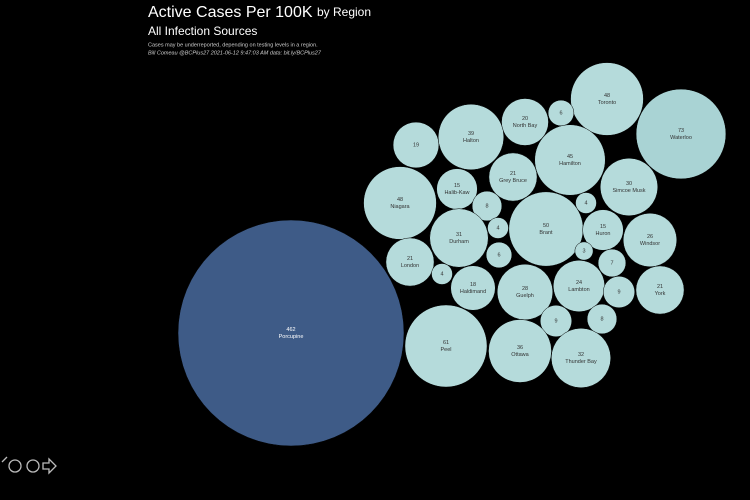 This screenshot has height=500, width=750. Describe the element at coordinates (456, 193) in the screenshot. I see `category-label: Halib-Kaw` at that location.